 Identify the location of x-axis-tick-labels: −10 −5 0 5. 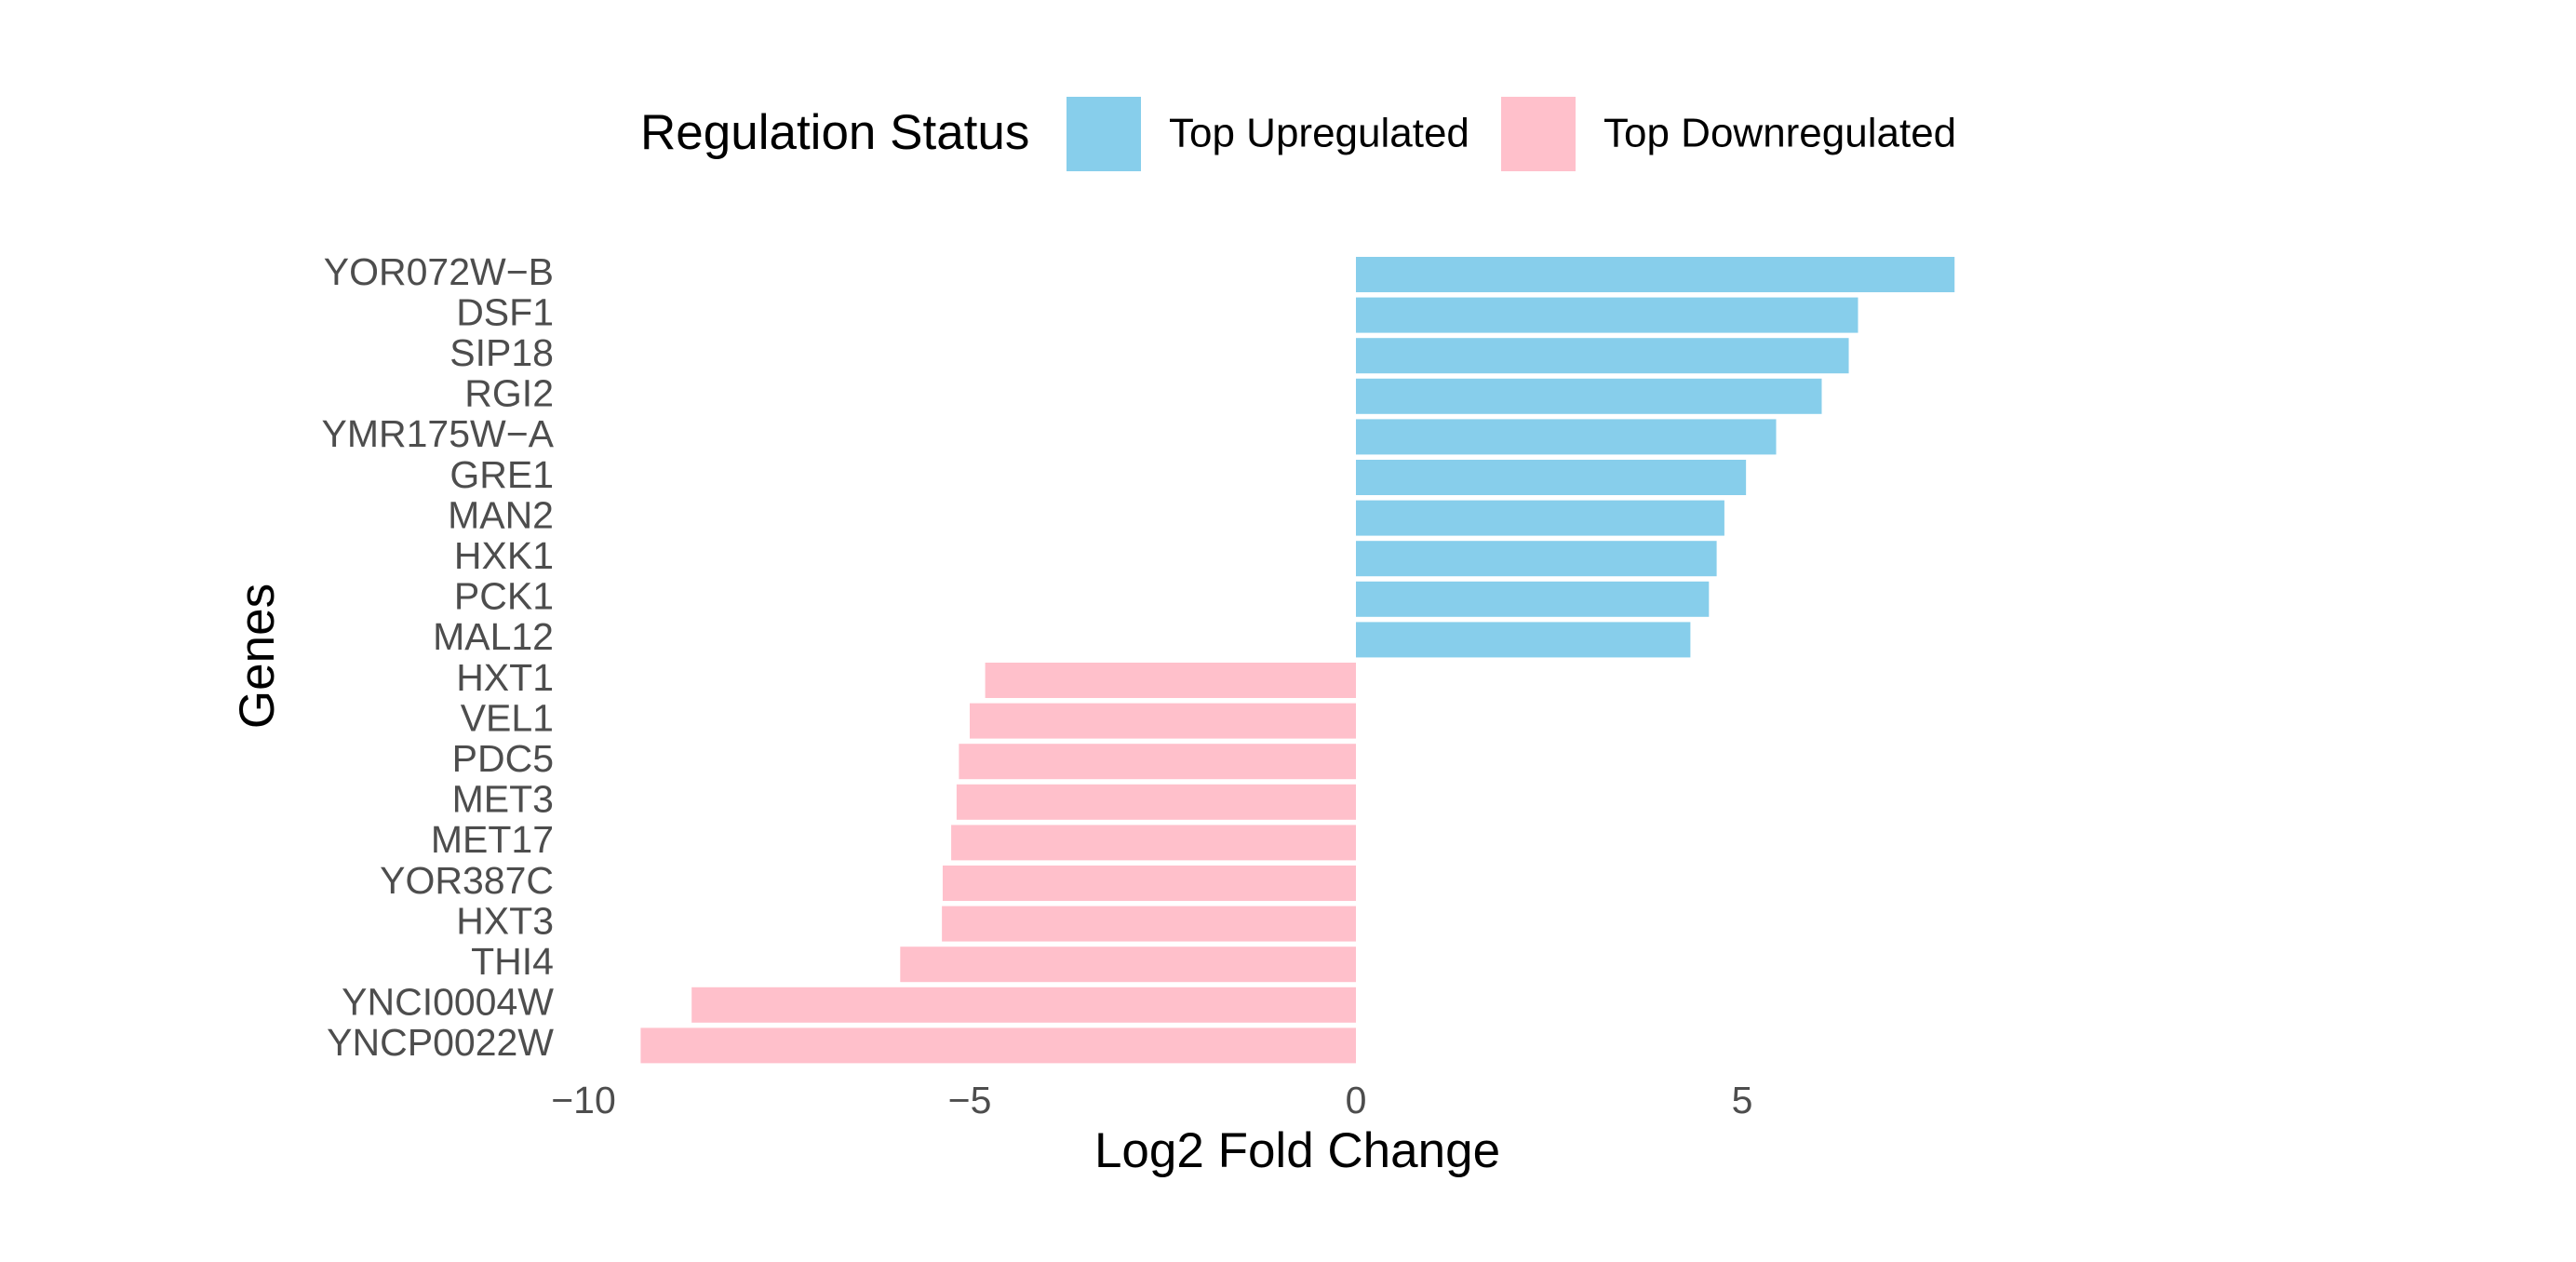
(1151, 1100).